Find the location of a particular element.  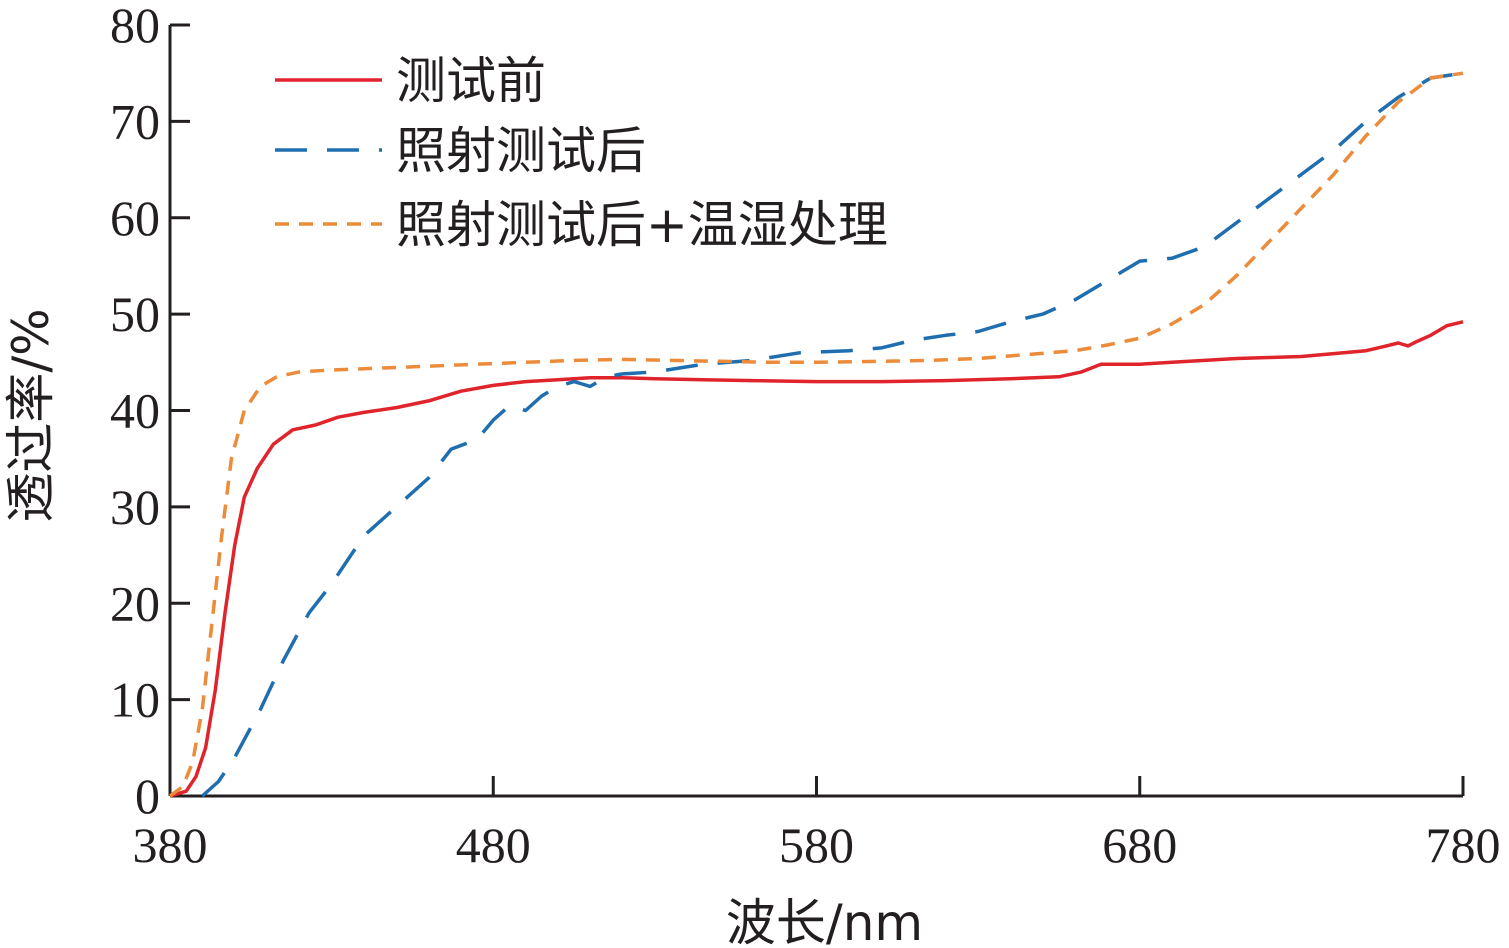

y-tick-label: 50 is located at coordinates (135, 314).